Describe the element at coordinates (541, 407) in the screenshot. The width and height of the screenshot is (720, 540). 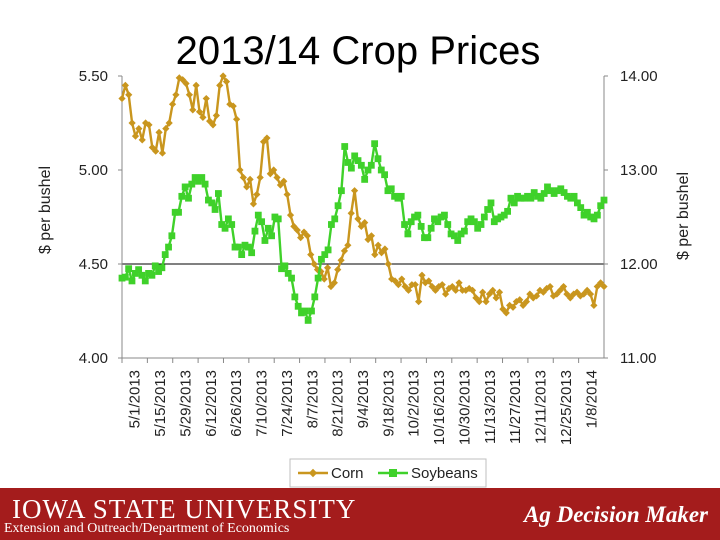
I see `x-tick-label: 12/11/2013` at that location.